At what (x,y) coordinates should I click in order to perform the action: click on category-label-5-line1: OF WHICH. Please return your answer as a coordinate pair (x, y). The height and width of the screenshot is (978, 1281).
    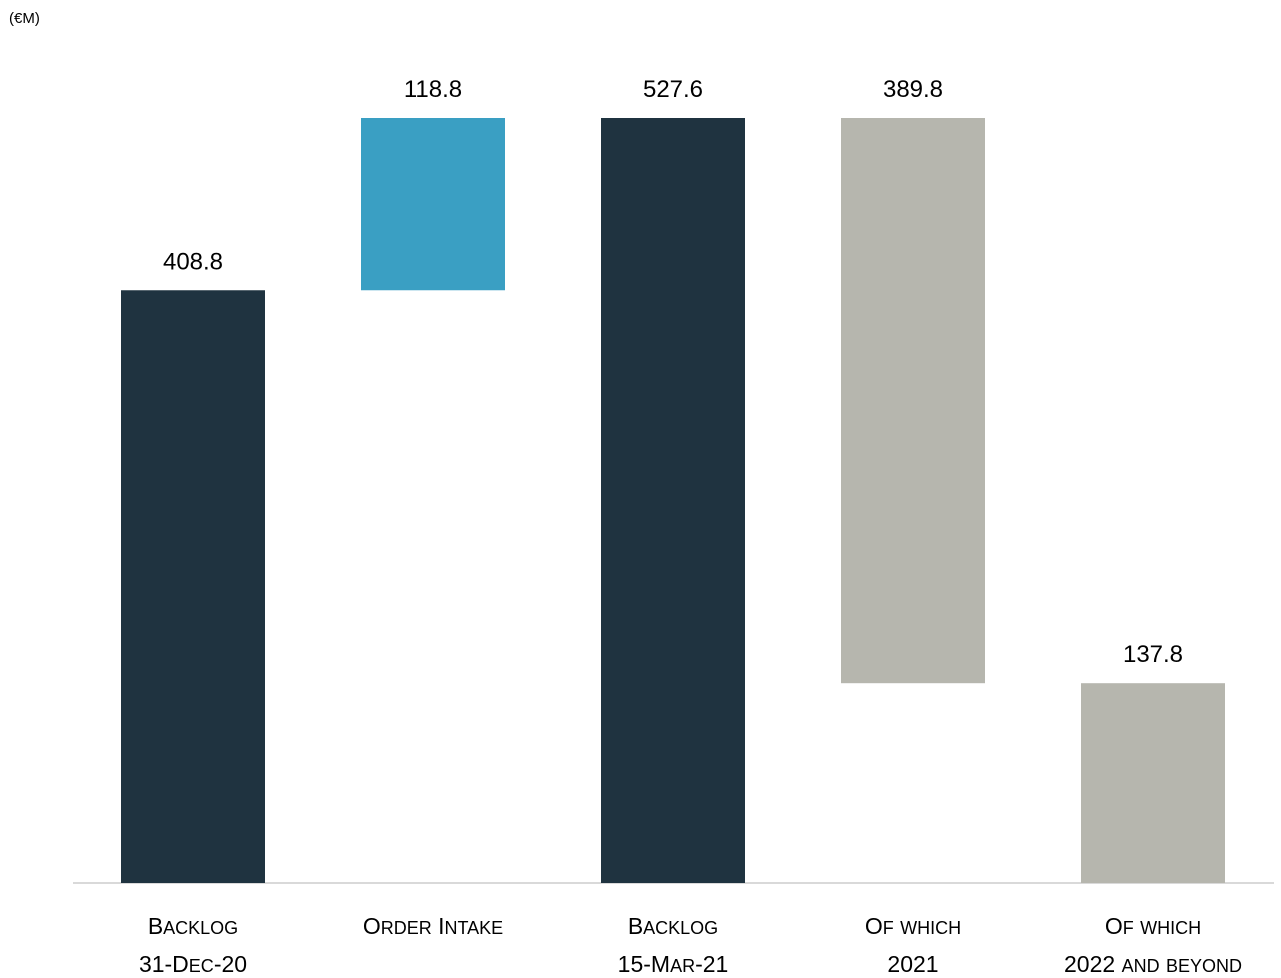
    Looking at the image, I should click on (1153, 926).